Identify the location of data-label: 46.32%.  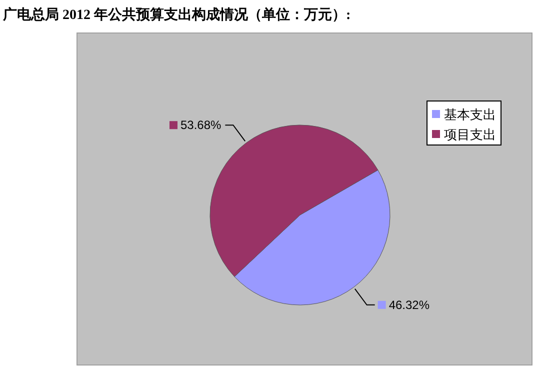
(409, 305).